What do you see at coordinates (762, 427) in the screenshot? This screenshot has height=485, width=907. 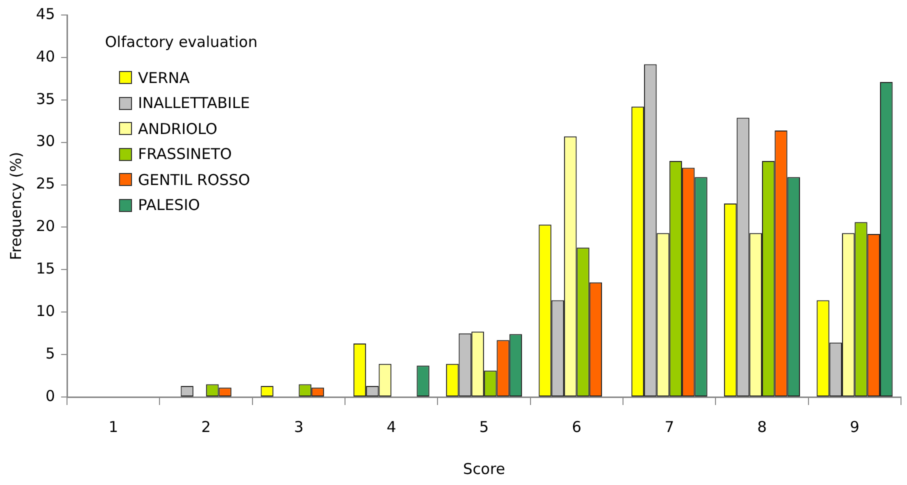 I see `x-tick-label: 8` at bounding box center [762, 427].